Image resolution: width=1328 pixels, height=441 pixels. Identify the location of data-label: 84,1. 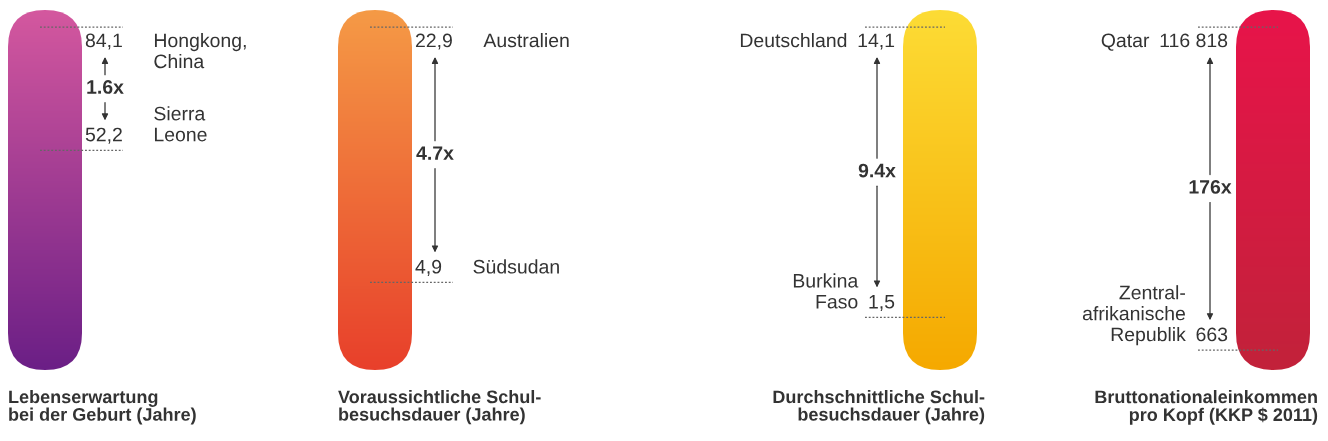
(103, 41).